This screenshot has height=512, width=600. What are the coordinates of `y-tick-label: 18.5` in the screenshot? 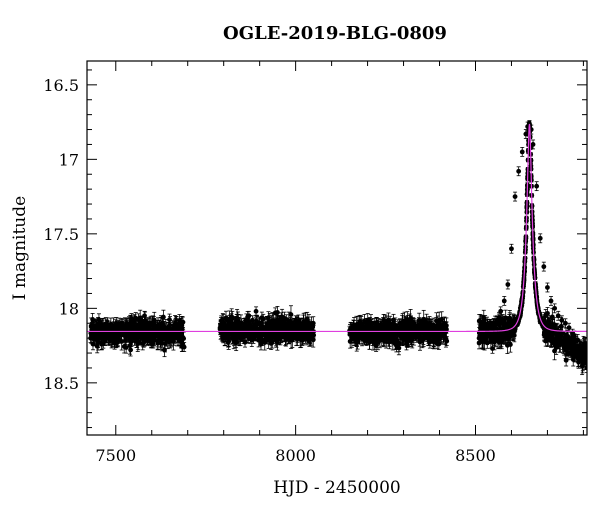 It's located at (61, 383).